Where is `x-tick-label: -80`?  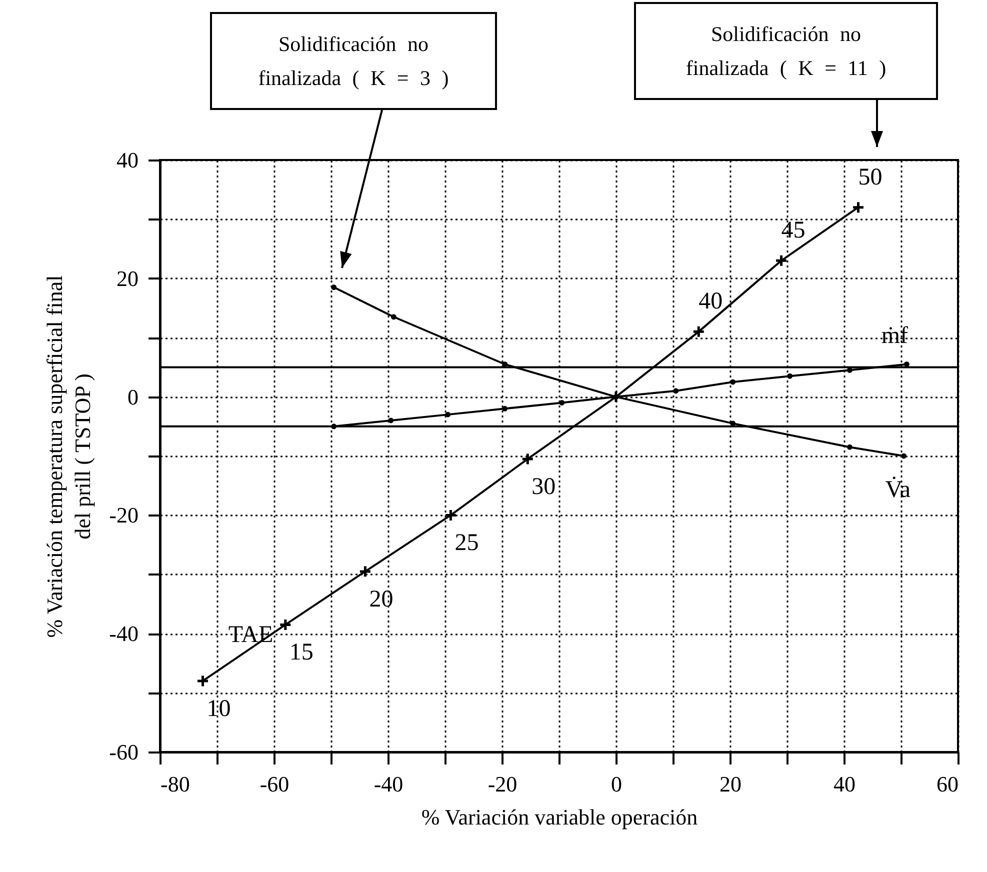 x-tick-label: -80 is located at coordinates (175, 784).